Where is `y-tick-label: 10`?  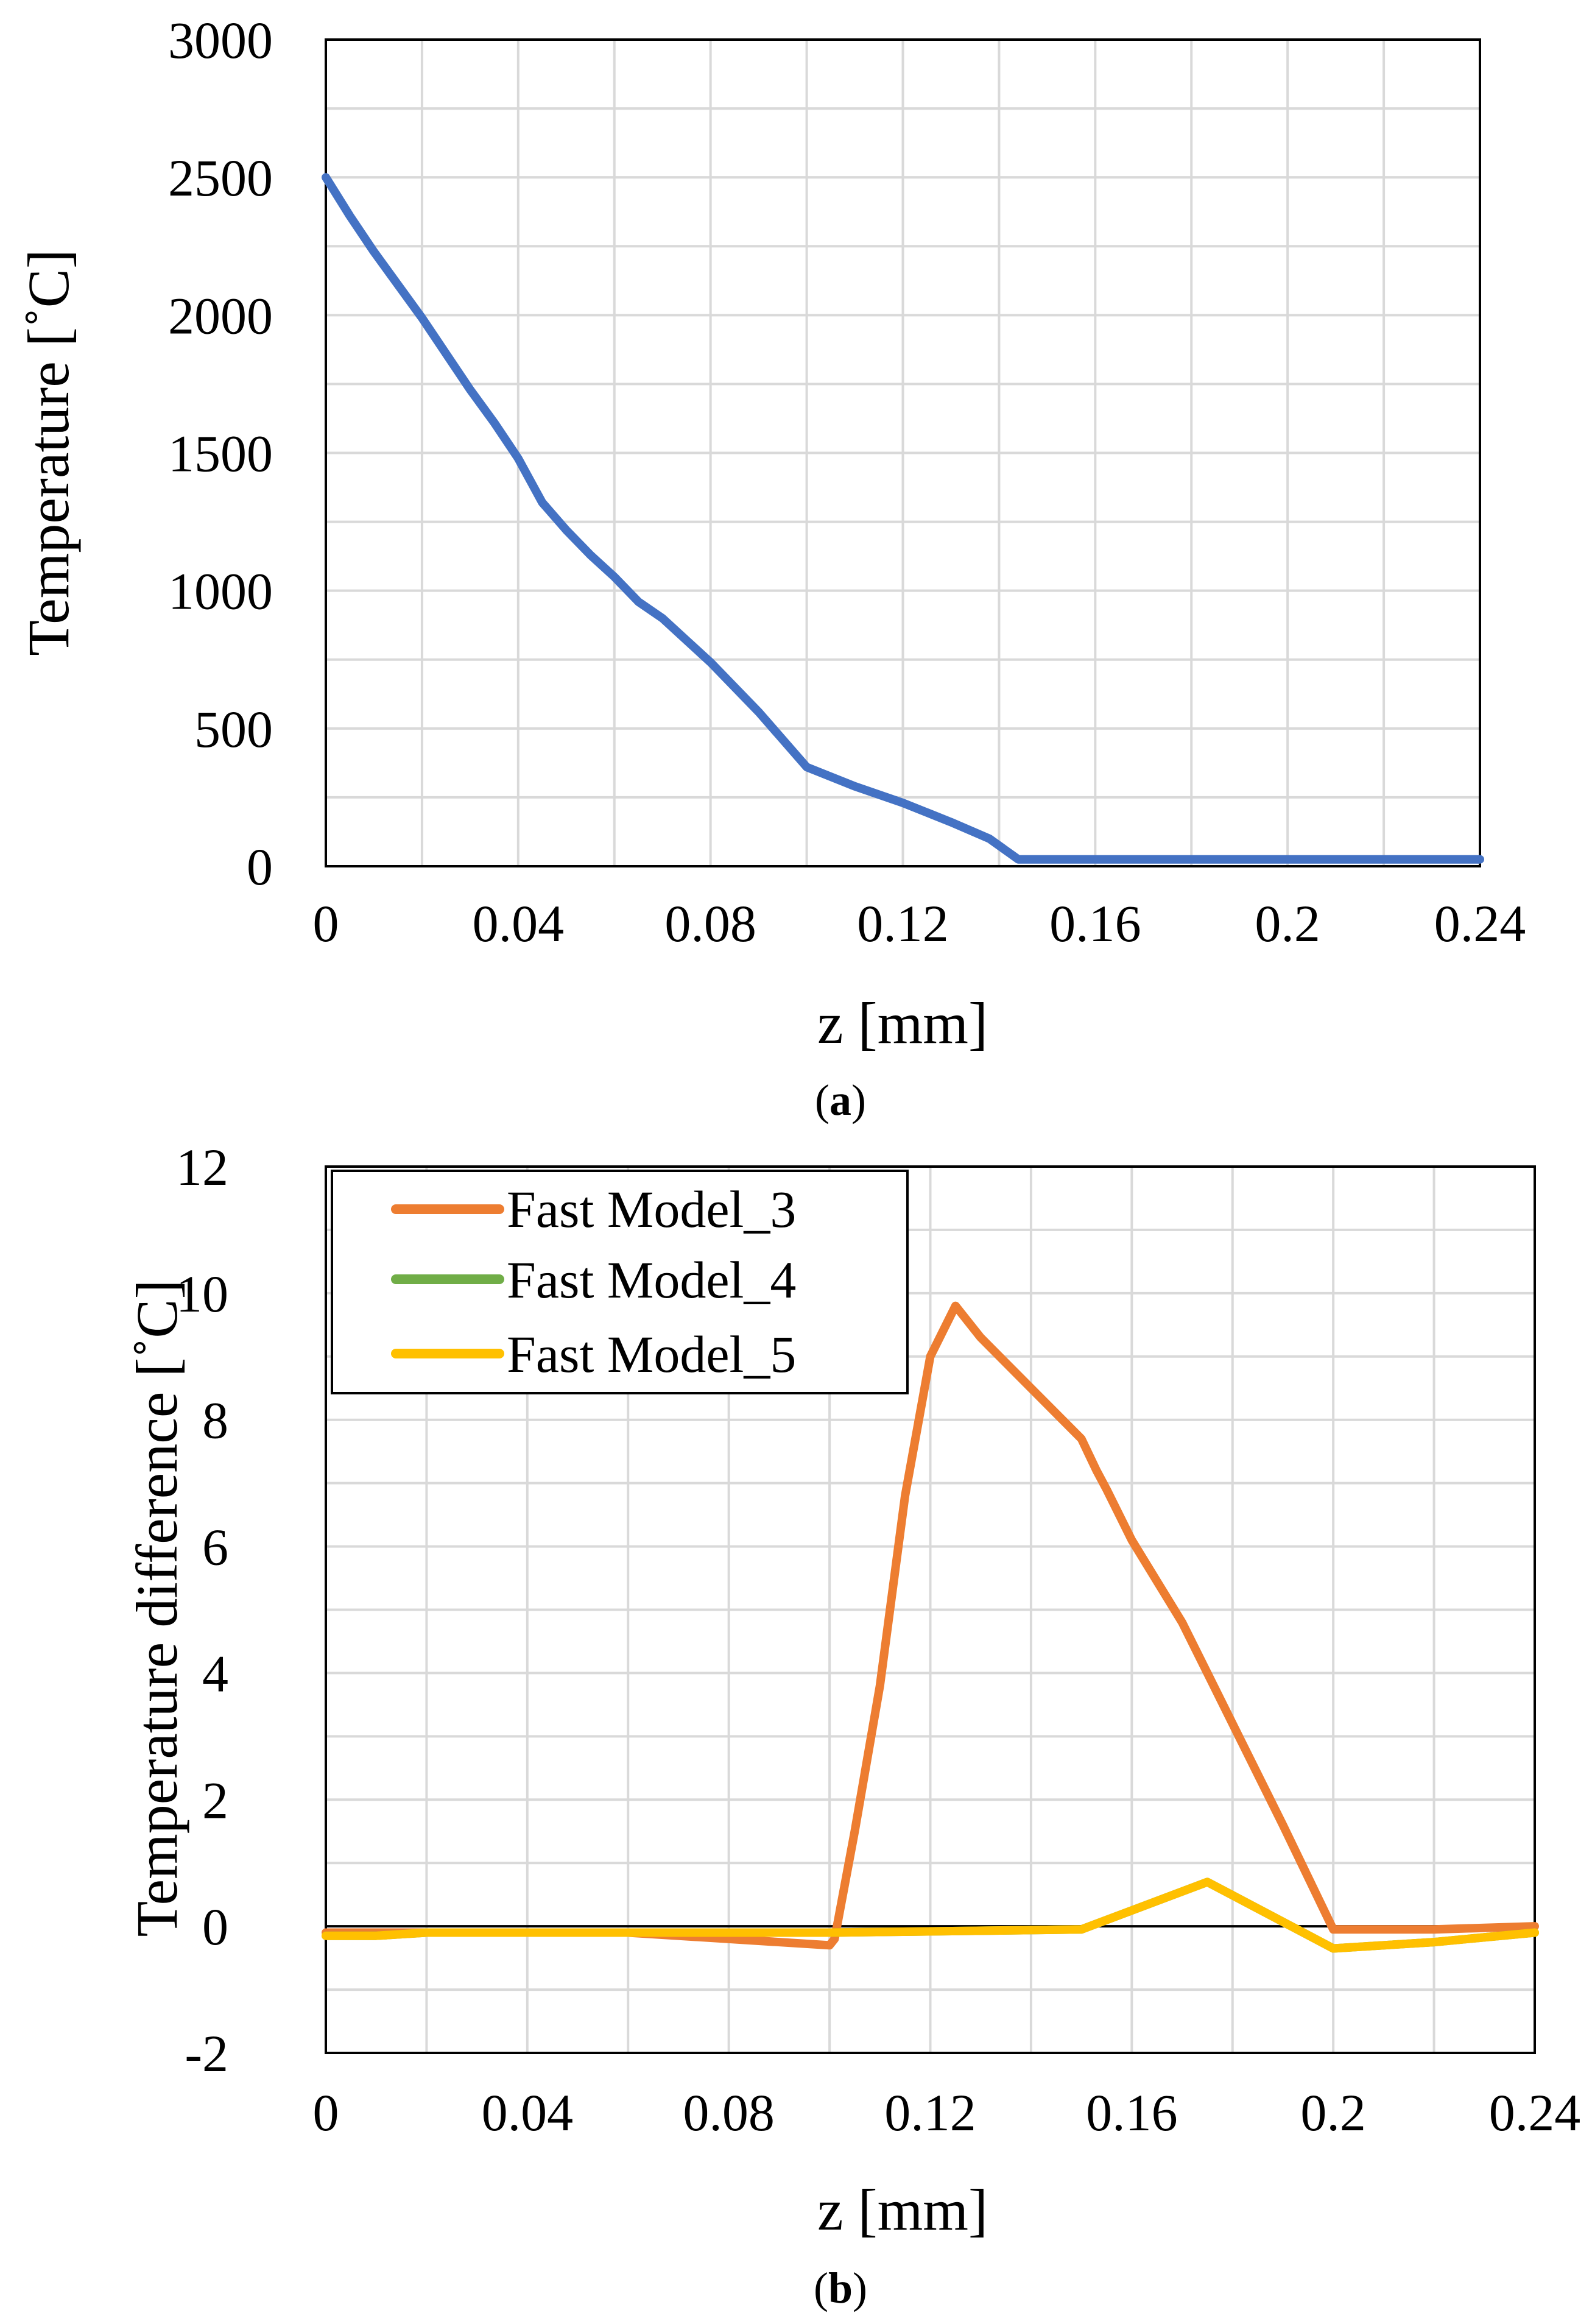
y-tick-label: 10 is located at coordinates (202, 1294).